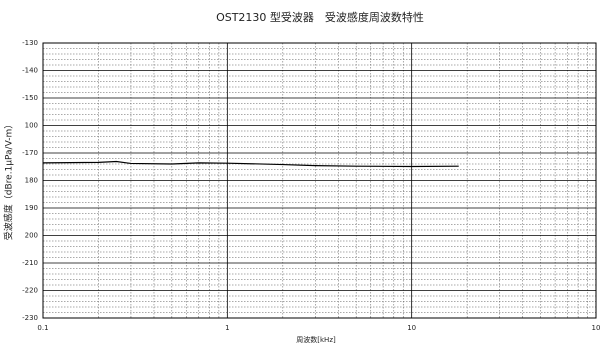  Describe the element at coordinates (227, 328) in the screenshot. I see `x-tick-label: 1` at that location.